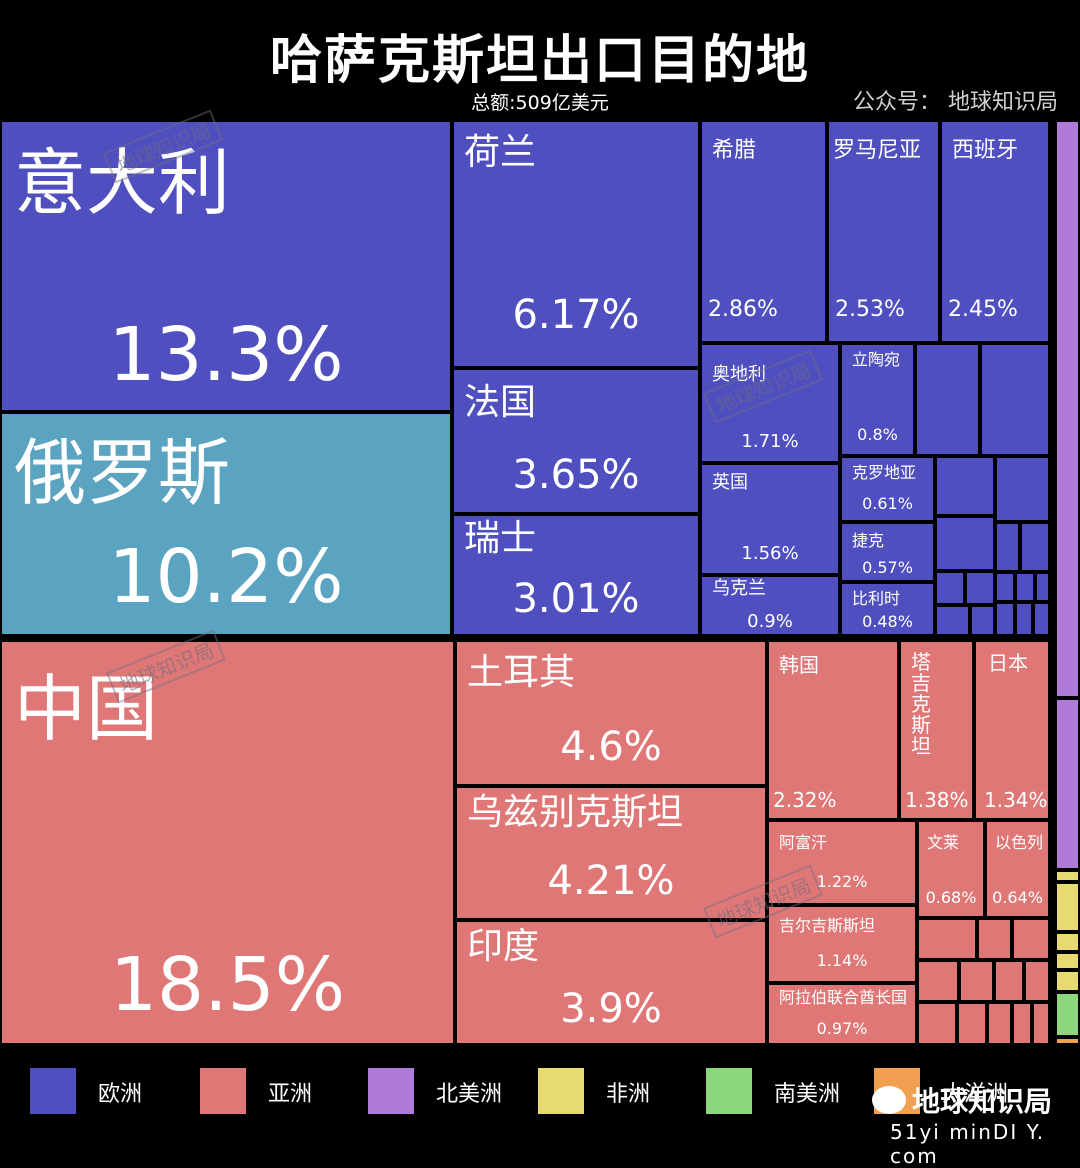  Describe the element at coordinates (226, 355) in the screenshot. I see `cell-value: 13.3%` at that location.